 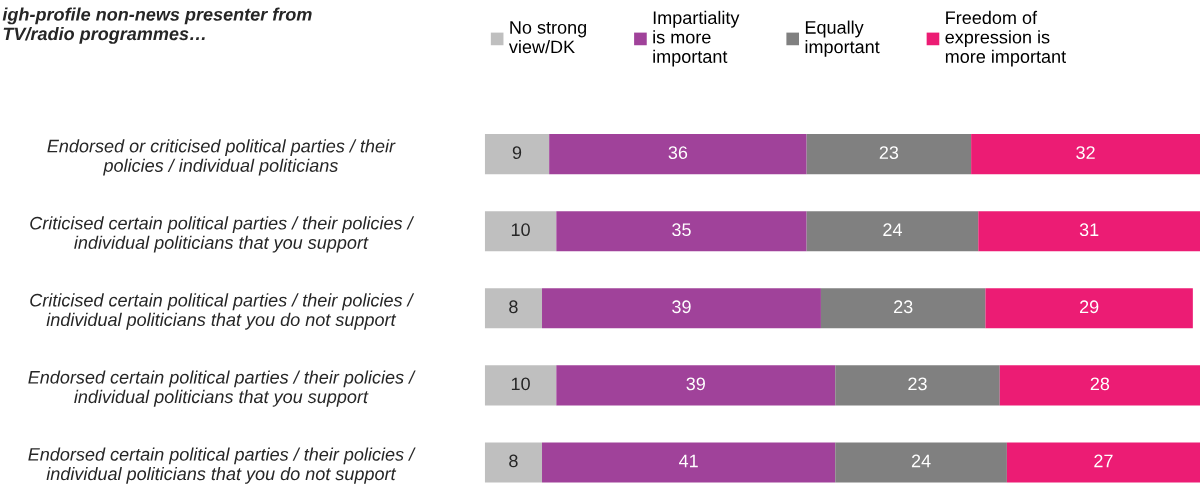 I want to click on data-label: 41, so click(x=688, y=461).